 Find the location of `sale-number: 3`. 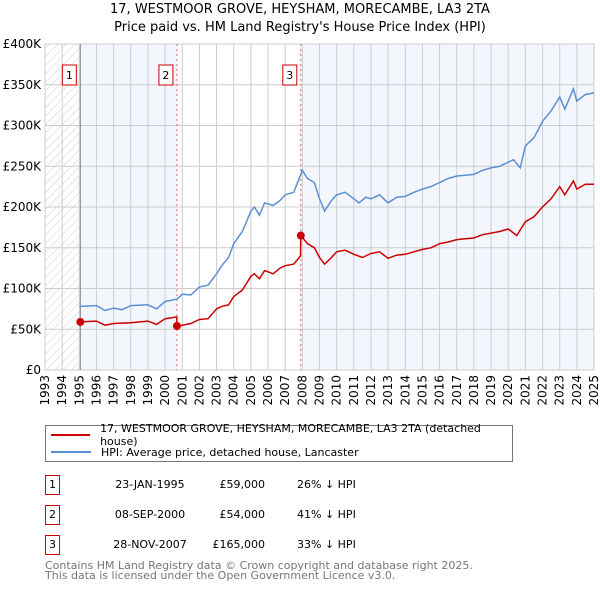

sale-number: 3 is located at coordinates (52, 545).